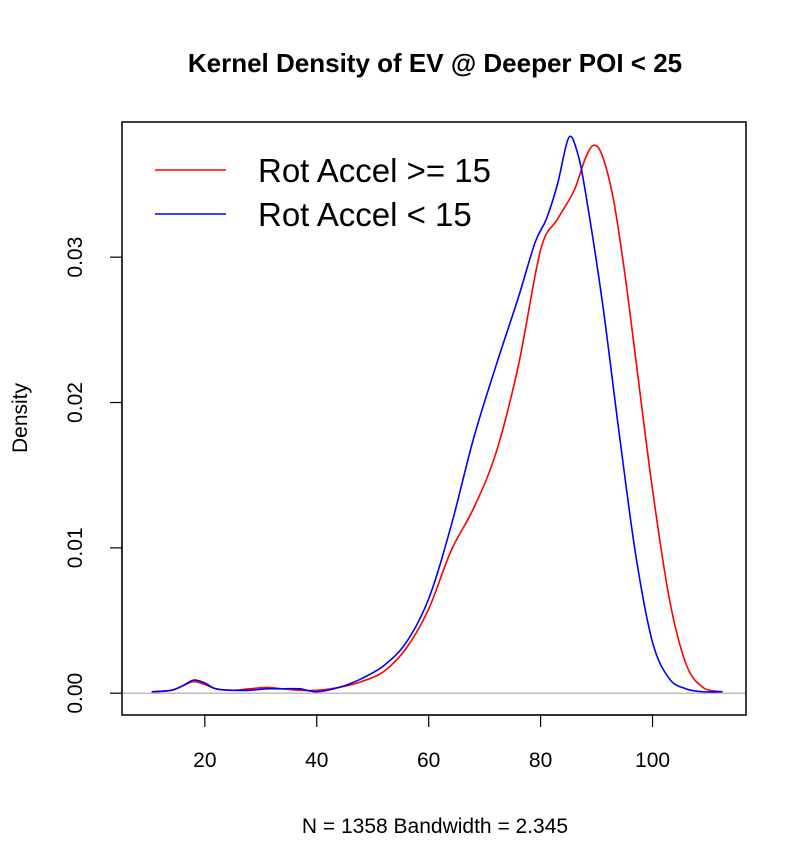  Describe the element at coordinates (323, 192) in the screenshot. I see `legend: Rot Accel >= 15 Rot Accel < 15` at that location.